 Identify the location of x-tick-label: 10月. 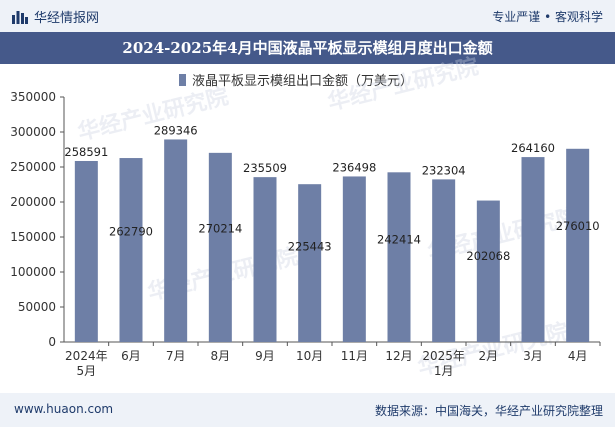
(309, 356).